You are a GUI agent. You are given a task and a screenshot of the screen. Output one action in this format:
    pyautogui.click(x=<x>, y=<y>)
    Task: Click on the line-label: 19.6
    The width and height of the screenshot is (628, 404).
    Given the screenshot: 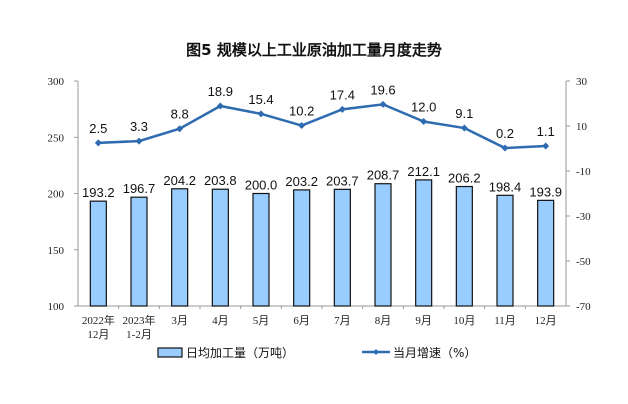 What is the action you would take?
    pyautogui.click(x=382, y=89)
    